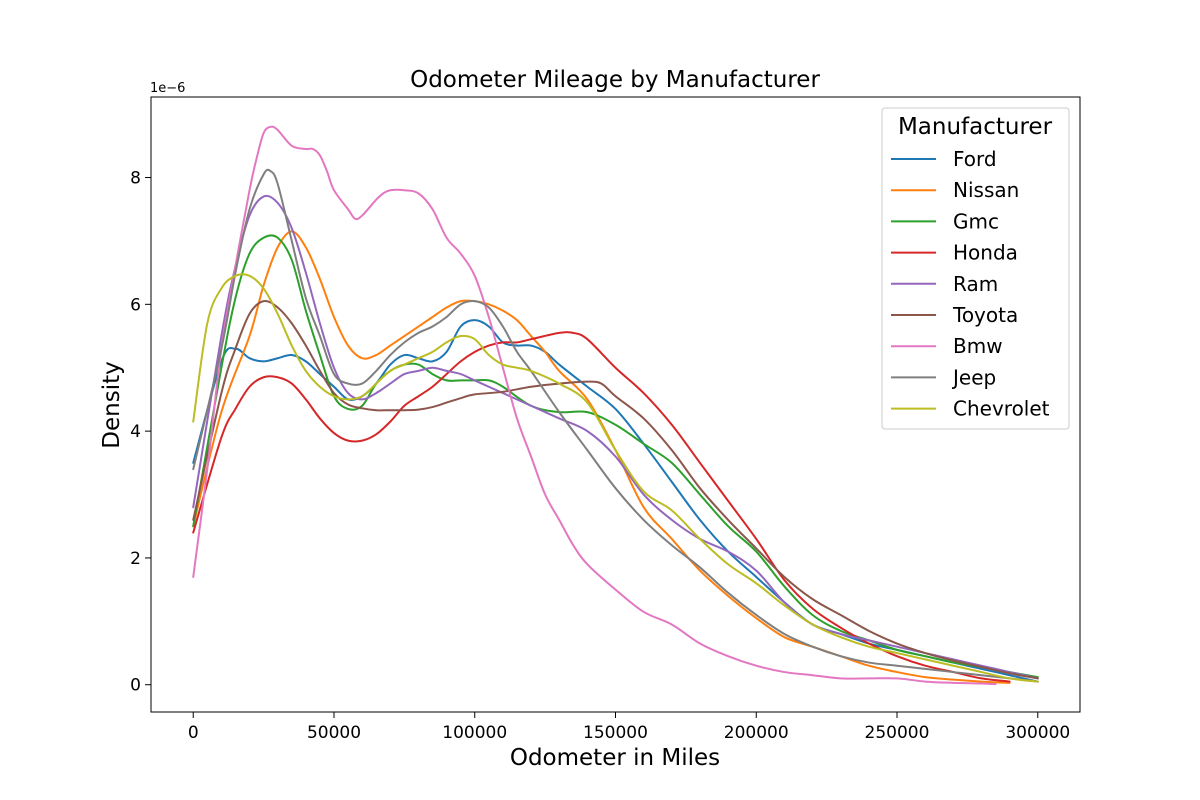  I want to click on x-tick-label: 50000, so click(334, 733).